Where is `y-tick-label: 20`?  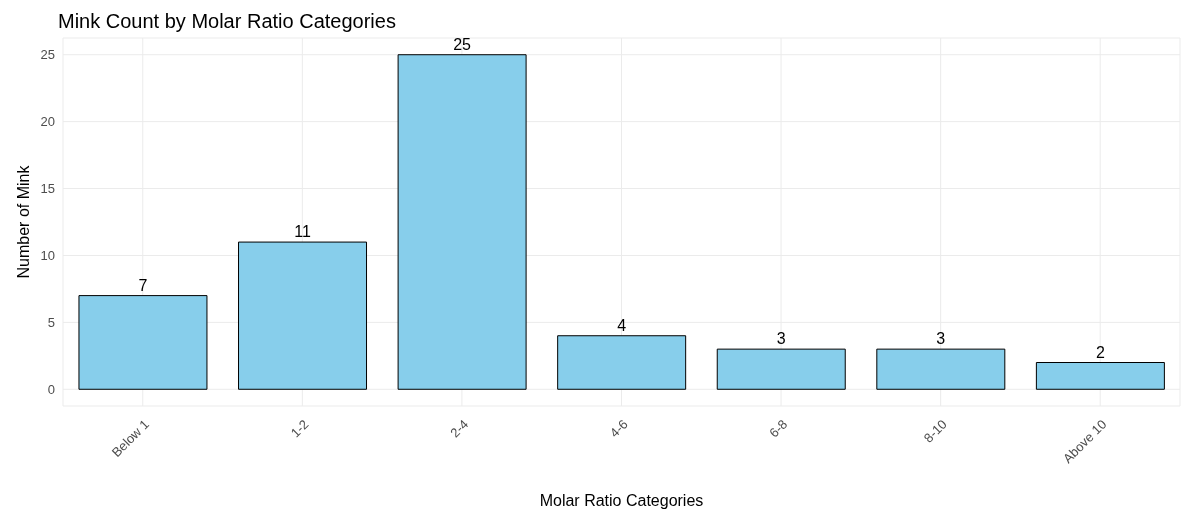 y-tick-label: 20 is located at coordinates (47, 122).